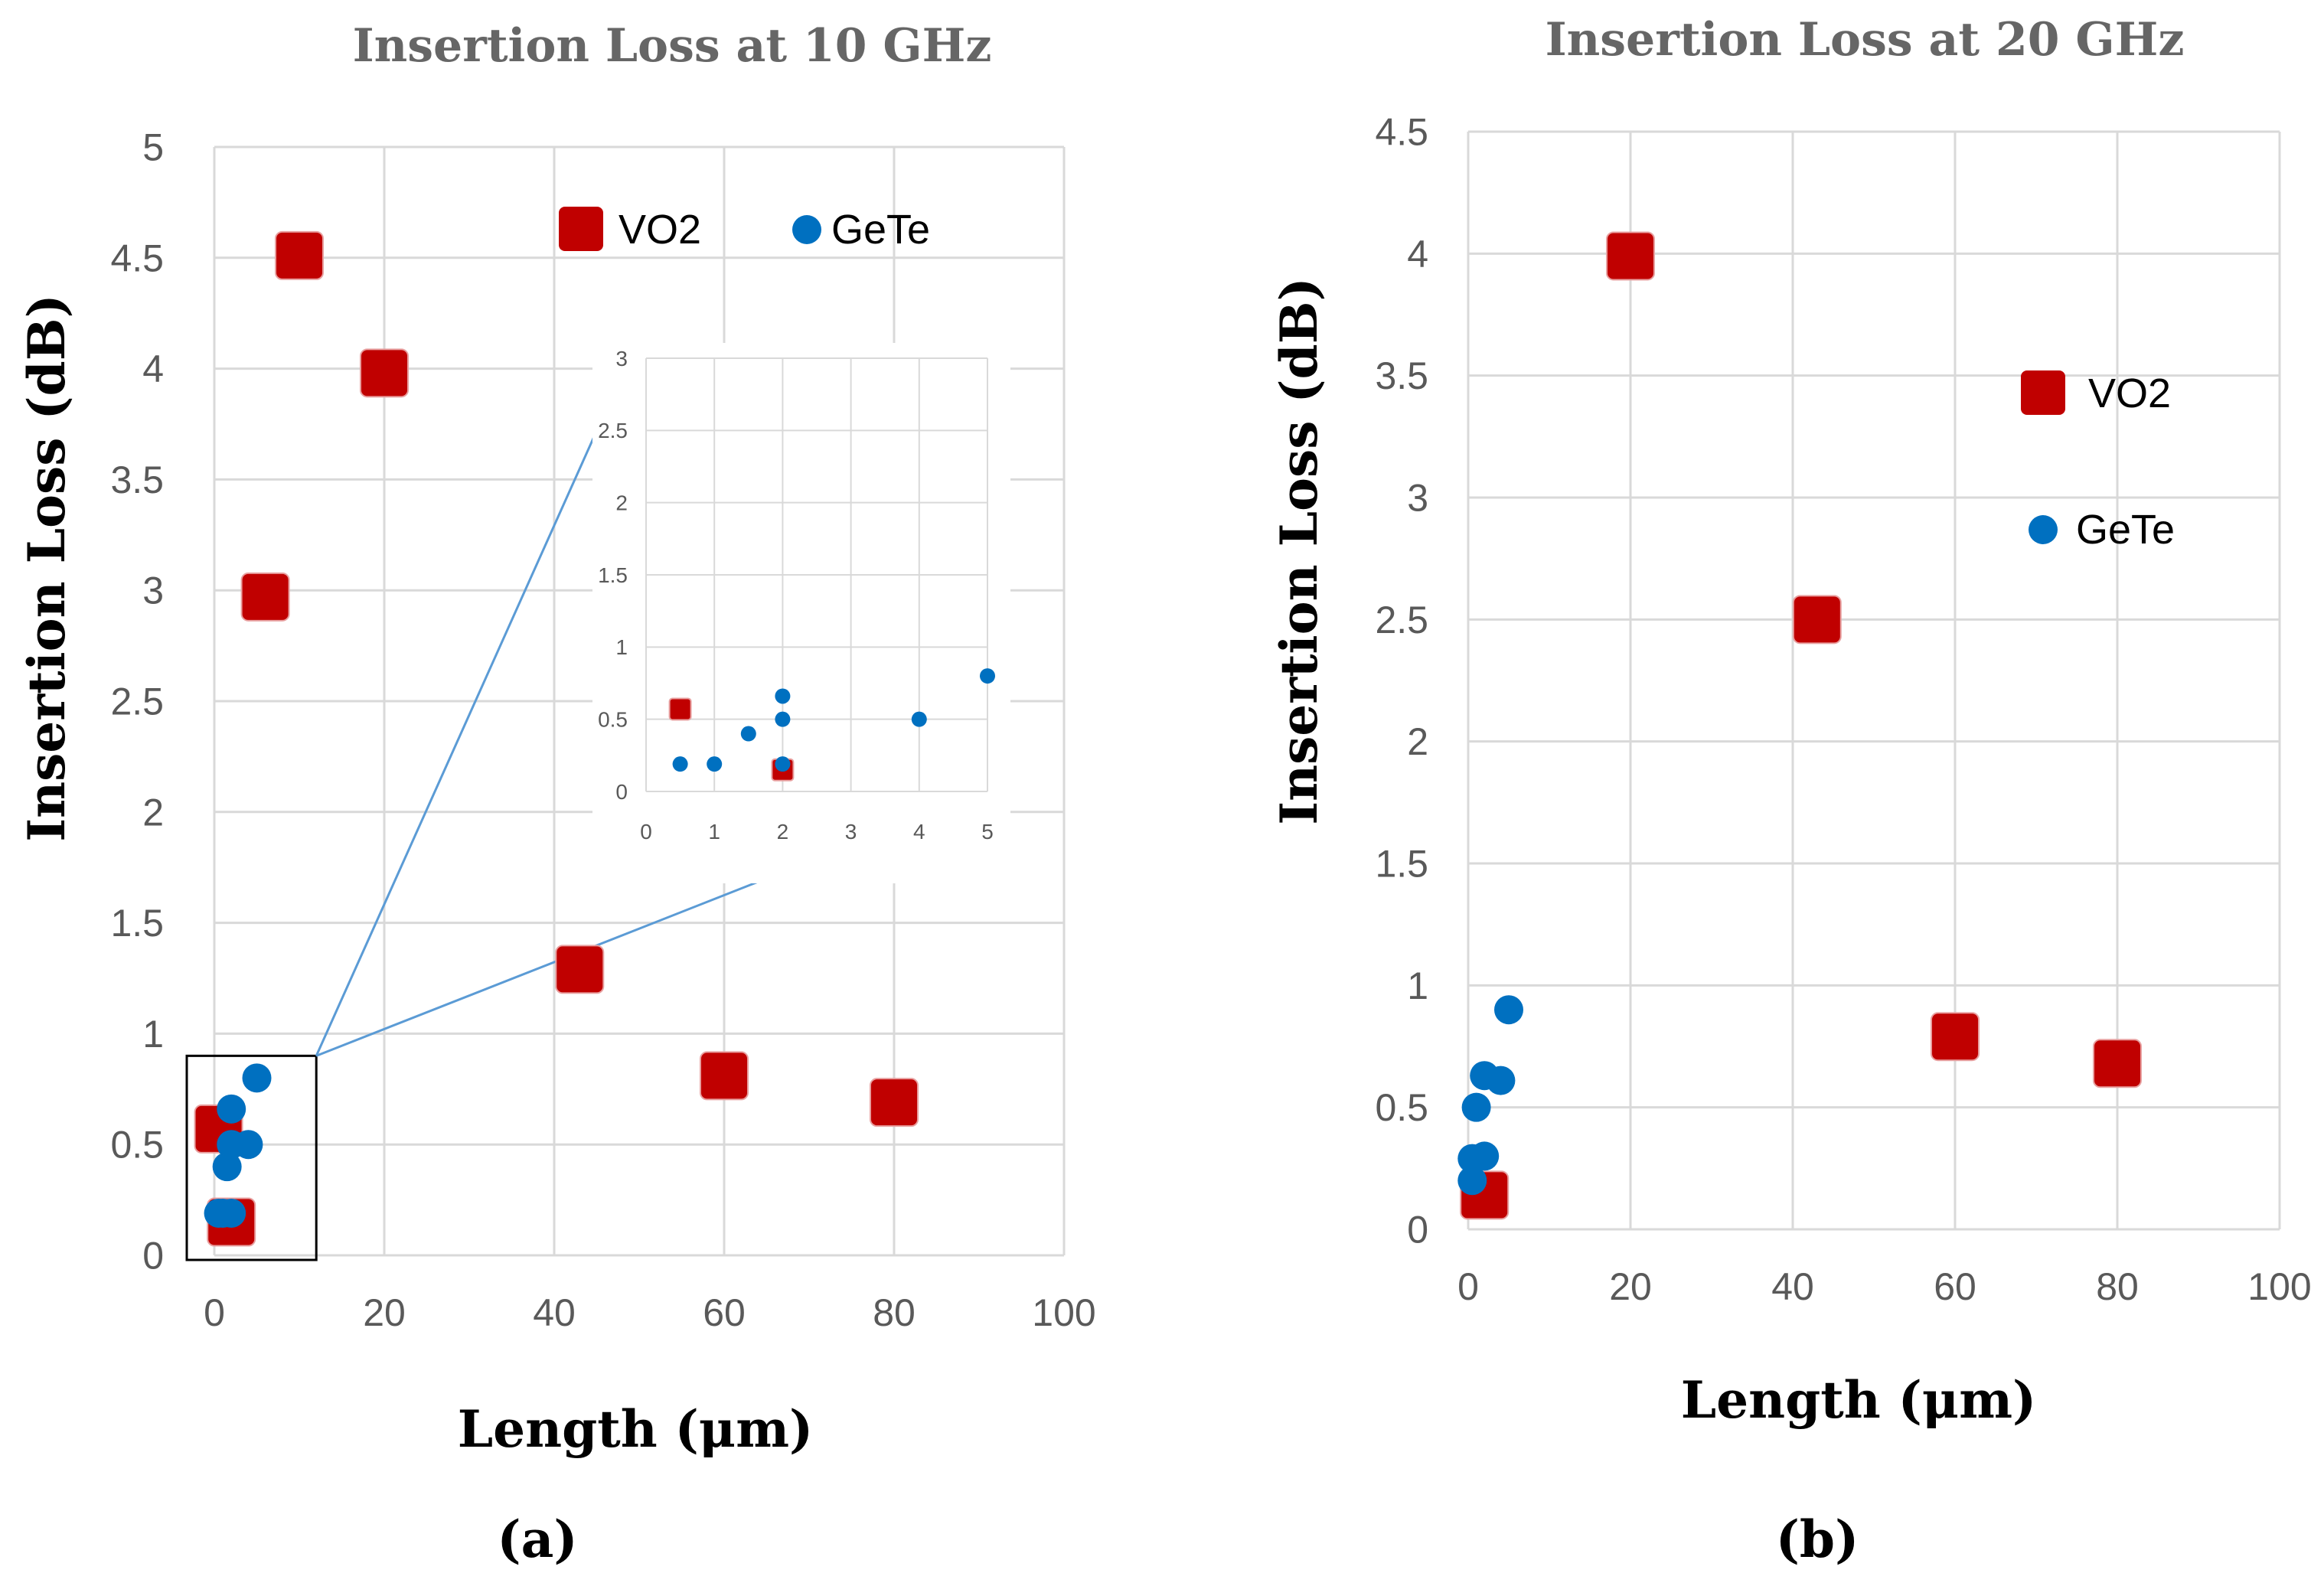 Image resolution: width=2324 pixels, height=1586 pixels. Describe the element at coordinates (724, 1312) in the screenshot. I see `a-x-tick-label: 60` at that location.